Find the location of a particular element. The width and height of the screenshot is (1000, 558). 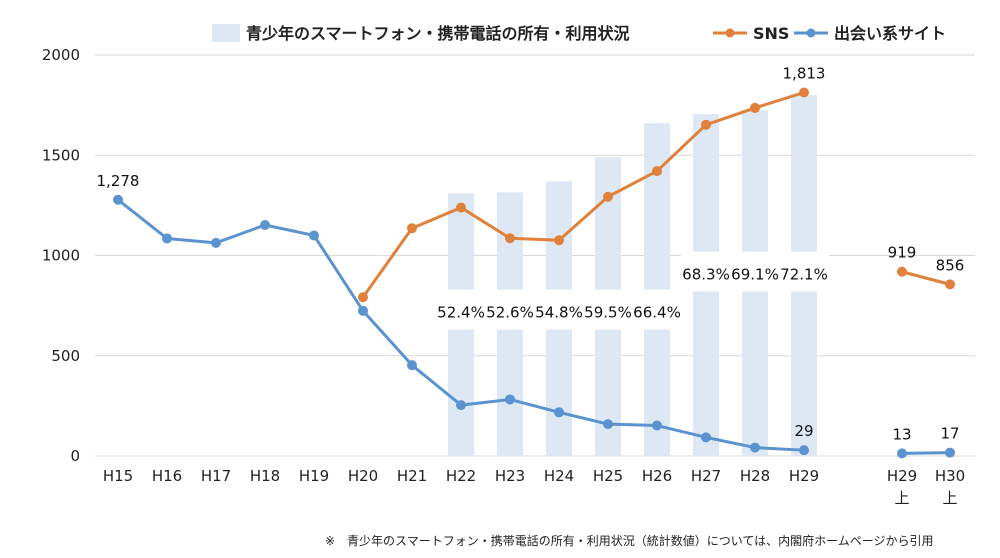

deai-extra-label: 13 is located at coordinates (901, 434).